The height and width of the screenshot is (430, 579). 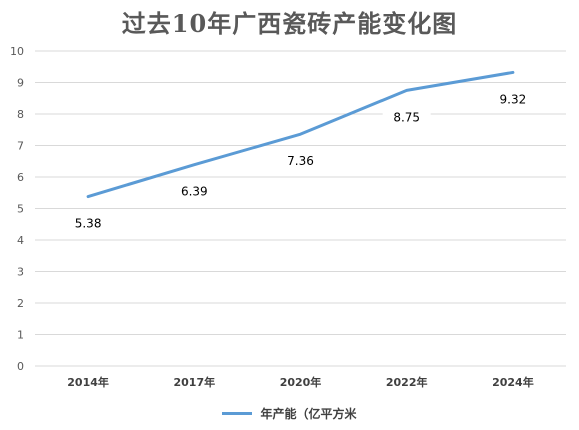 What do you see at coordinates (20, 240) in the screenshot?
I see `y-tick-label: 4` at bounding box center [20, 240].